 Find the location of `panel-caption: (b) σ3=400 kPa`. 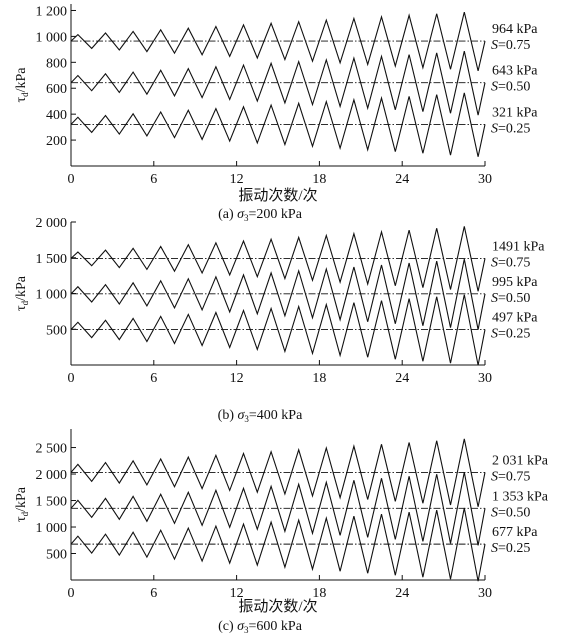

panel-caption: (b) σ3=400 kPa is located at coordinates (260, 416).